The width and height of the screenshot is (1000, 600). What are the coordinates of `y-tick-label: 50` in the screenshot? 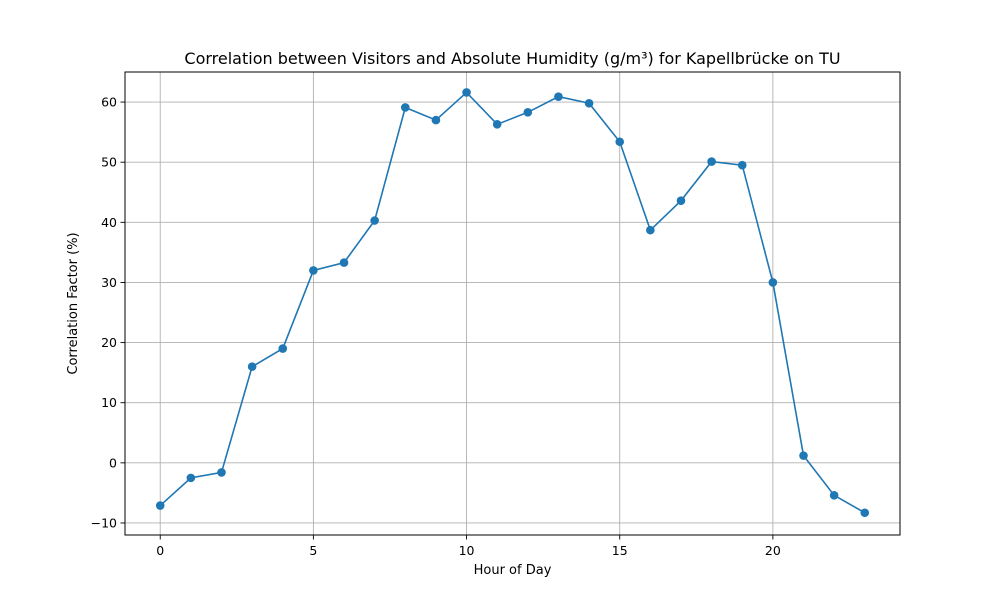 It's located at (109, 162).